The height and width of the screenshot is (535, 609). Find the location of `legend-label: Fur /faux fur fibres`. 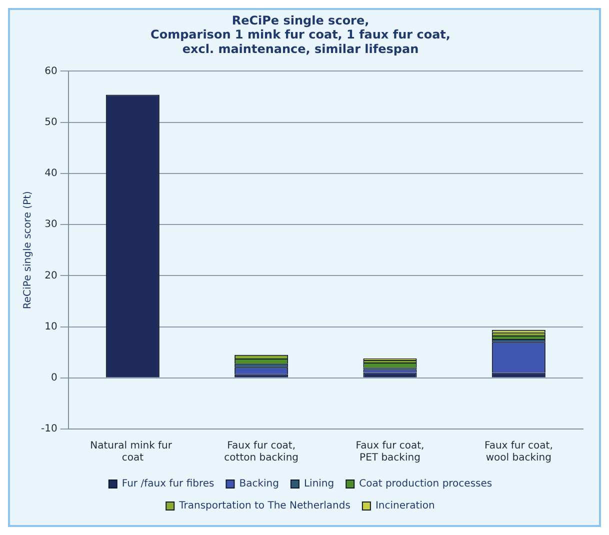

legend-label: Fur /faux fur fibres is located at coordinates (168, 484).